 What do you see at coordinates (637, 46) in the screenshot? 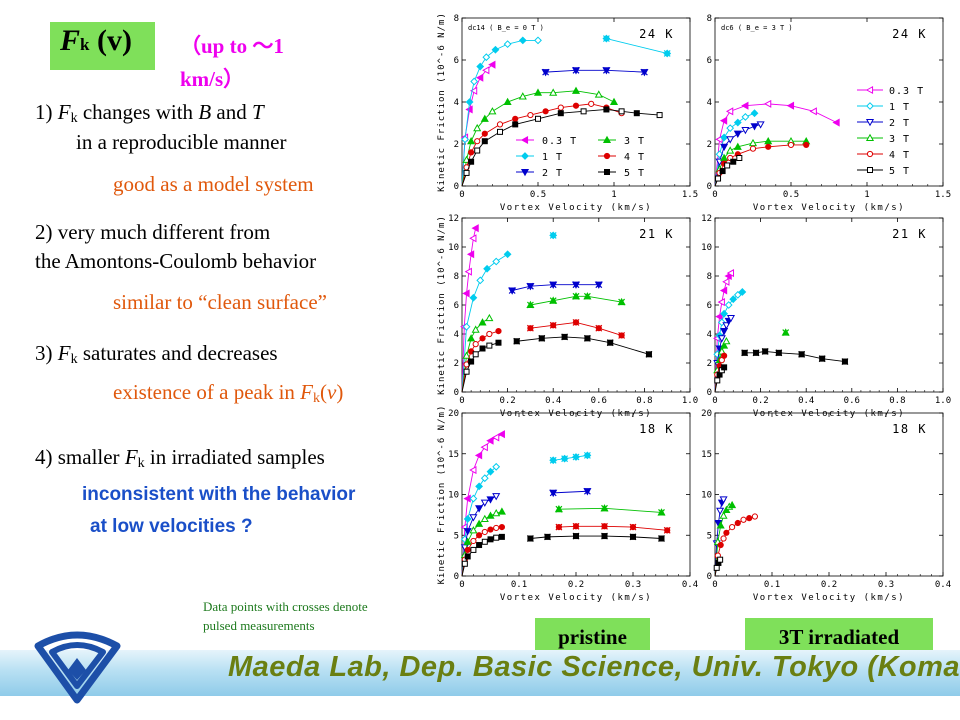
I see `pulsed-line` at bounding box center [637, 46].